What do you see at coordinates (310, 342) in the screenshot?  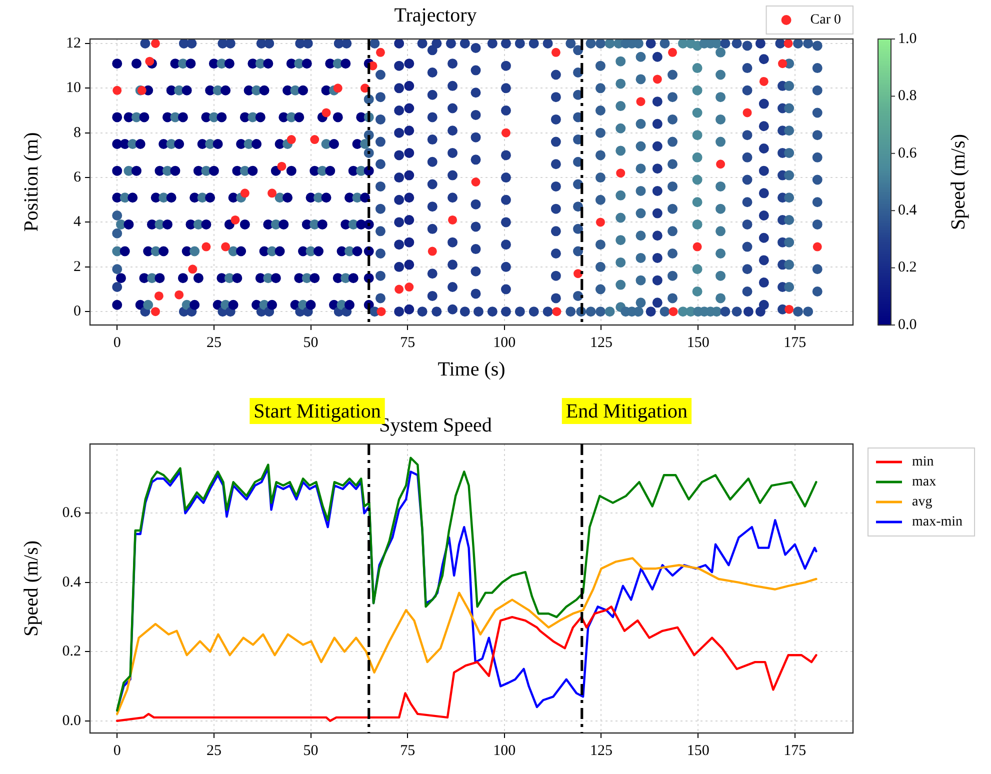 I see `x-tick-label: 50` at bounding box center [310, 342].